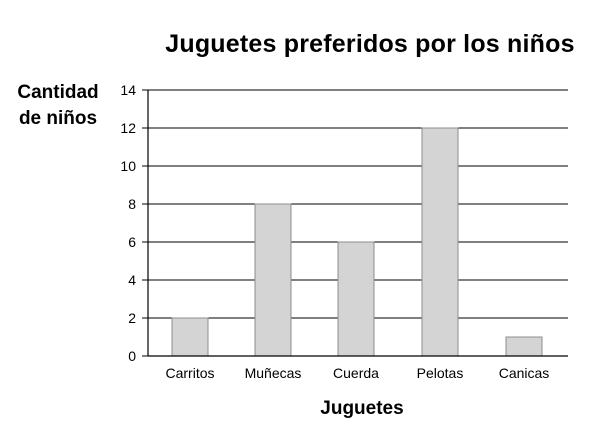 The width and height of the screenshot is (600, 448). Describe the element at coordinates (132, 204) in the screenshot. I see `y-tick-label: 8` at that location.